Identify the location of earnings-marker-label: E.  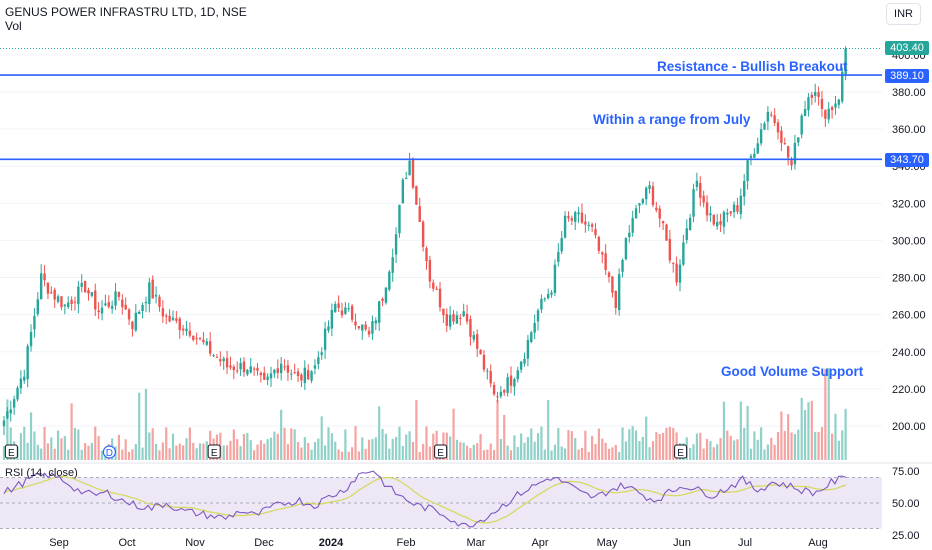
(11, 453).